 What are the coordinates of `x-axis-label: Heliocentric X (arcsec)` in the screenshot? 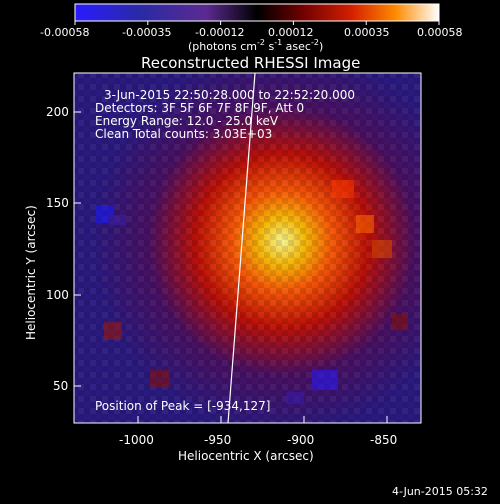 It's located at (246, 456).